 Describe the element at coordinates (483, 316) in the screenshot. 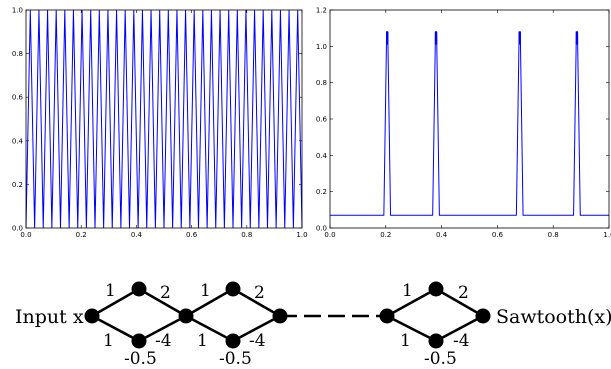

I see `output-node` at that location.